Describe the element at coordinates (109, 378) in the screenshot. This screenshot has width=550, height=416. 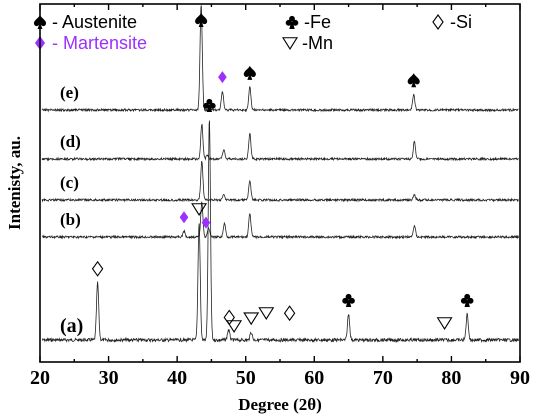
I see `x-tick-label: 30` at that location.